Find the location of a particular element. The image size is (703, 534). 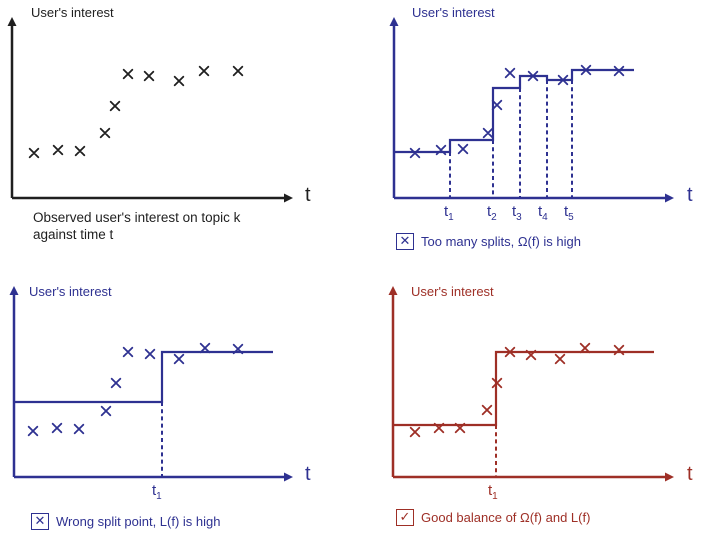

too-many-splits-graphics is located at coordinates (531, 110).